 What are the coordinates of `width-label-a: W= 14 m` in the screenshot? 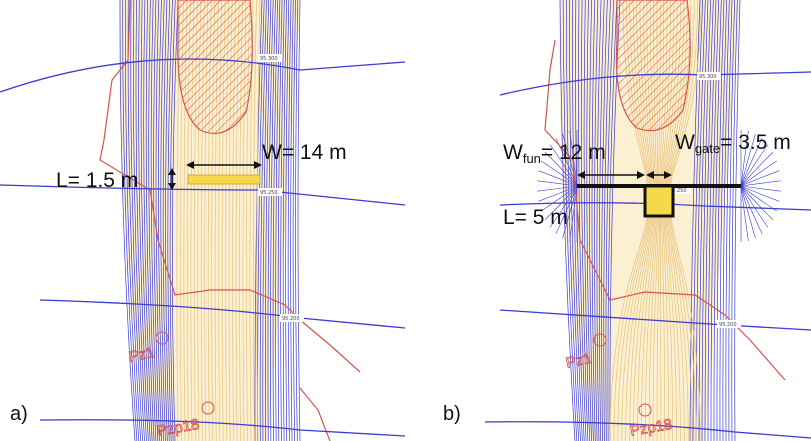 It's located at (304, 152).